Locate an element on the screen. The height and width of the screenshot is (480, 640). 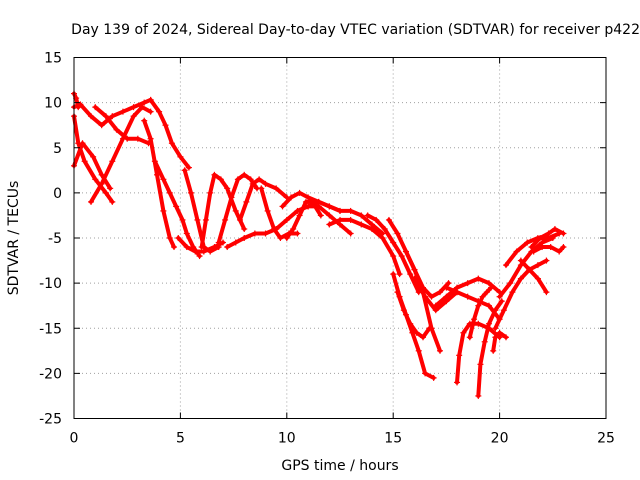
series-sat-ak is located at coordinates (533, 276).